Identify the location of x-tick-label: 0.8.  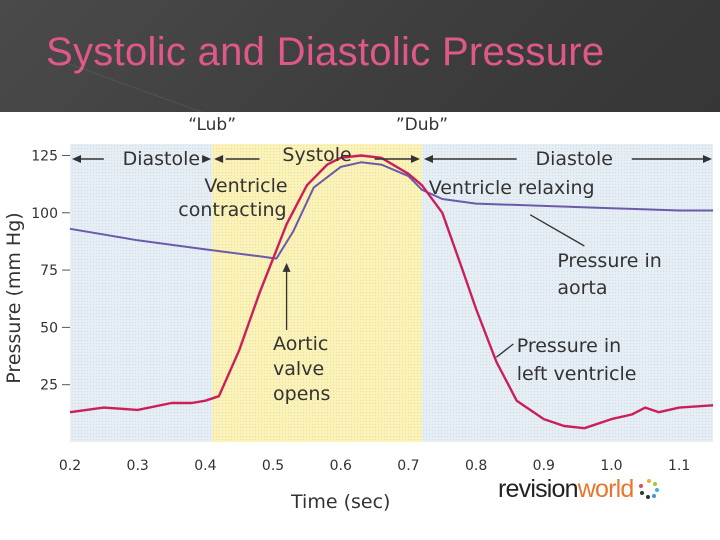
(476, 466).